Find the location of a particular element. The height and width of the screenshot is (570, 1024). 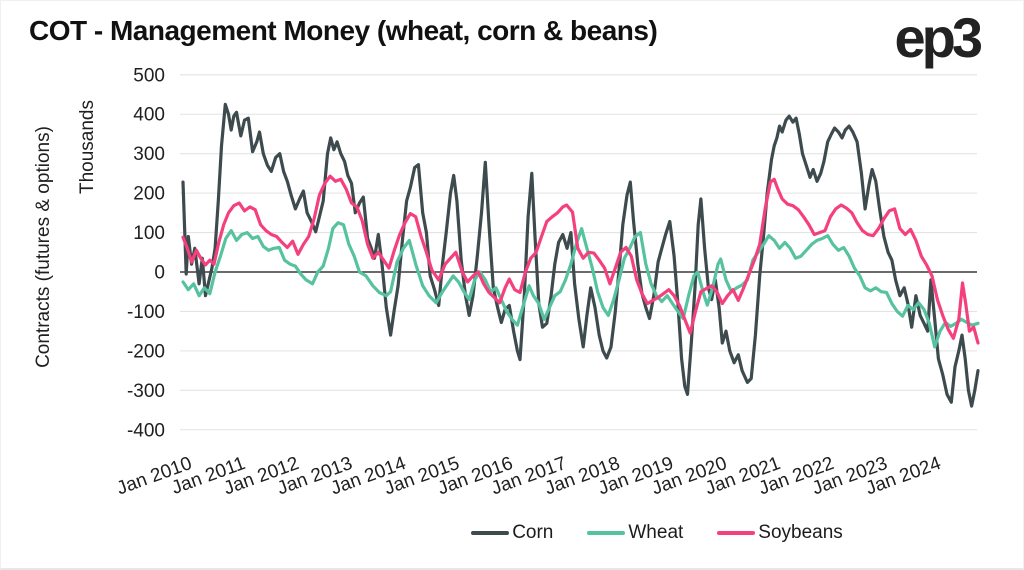

y-tick-label-300: 300 is located at coordinates (149, 154).